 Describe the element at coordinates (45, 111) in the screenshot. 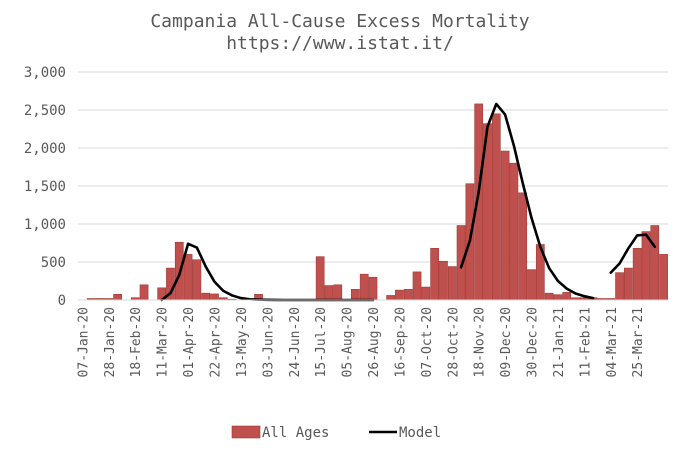

I see `y-tick-label: 2,500` at that location.